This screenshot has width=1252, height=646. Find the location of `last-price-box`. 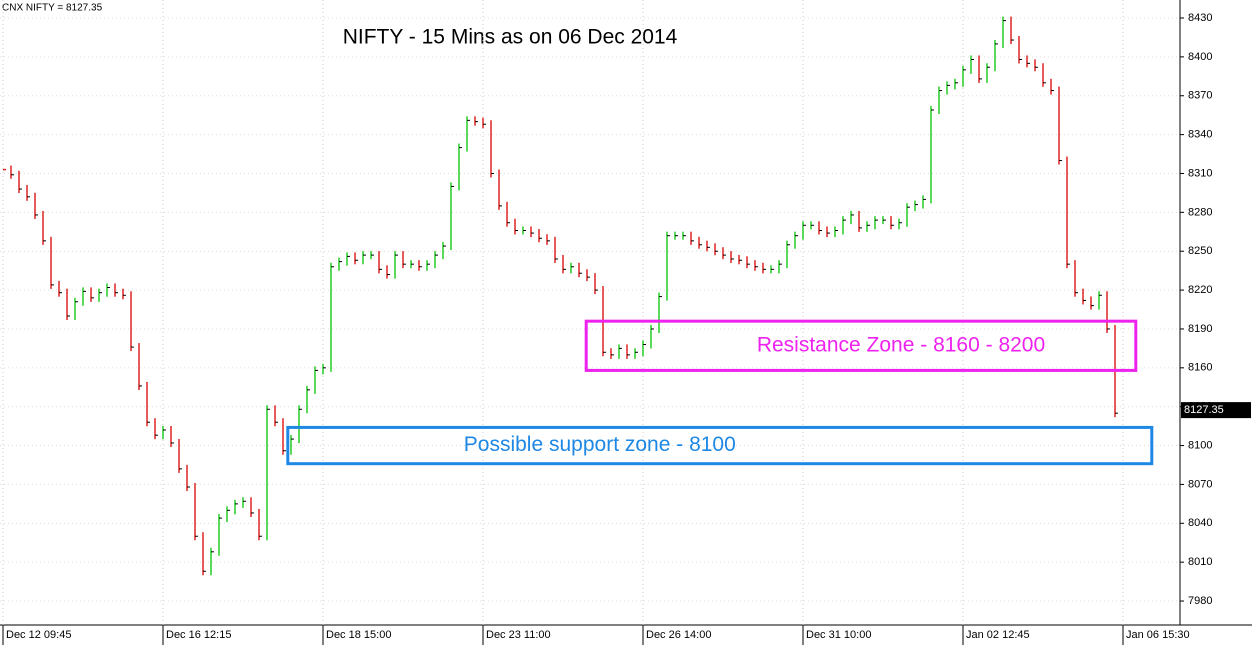

last-price-box is located at coordinates (1216, 410).